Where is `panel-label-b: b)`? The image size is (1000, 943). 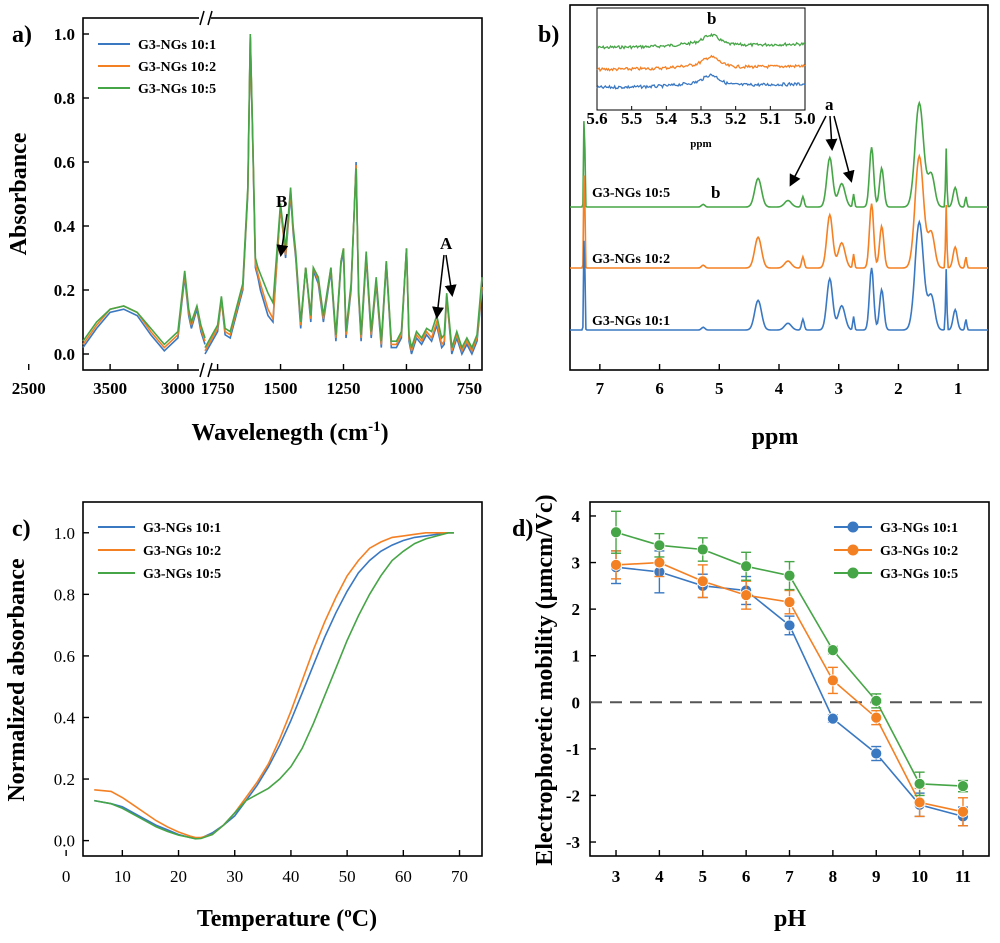 panel-label-b: b) is located at coordinates (548, 35).